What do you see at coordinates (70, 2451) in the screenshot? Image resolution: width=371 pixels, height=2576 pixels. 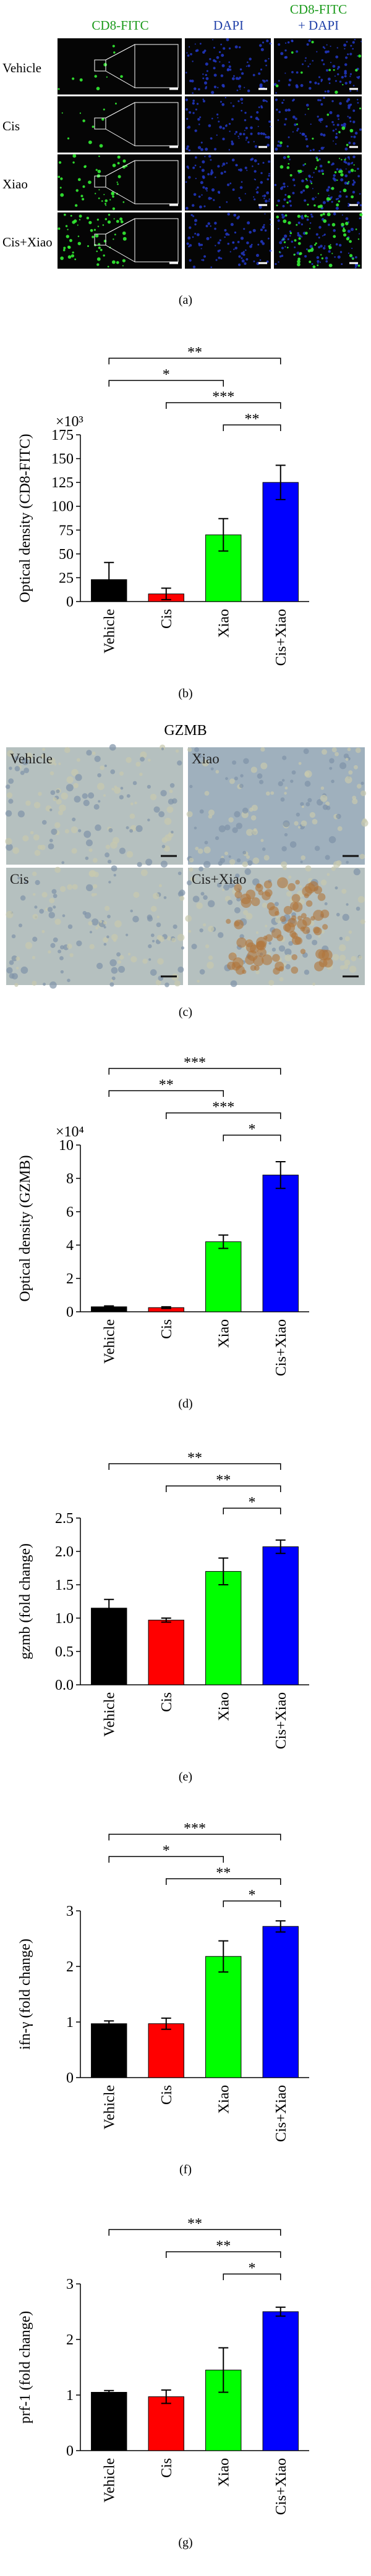 I see `y-tick-label: 0` at bounding box center [70, 2451].